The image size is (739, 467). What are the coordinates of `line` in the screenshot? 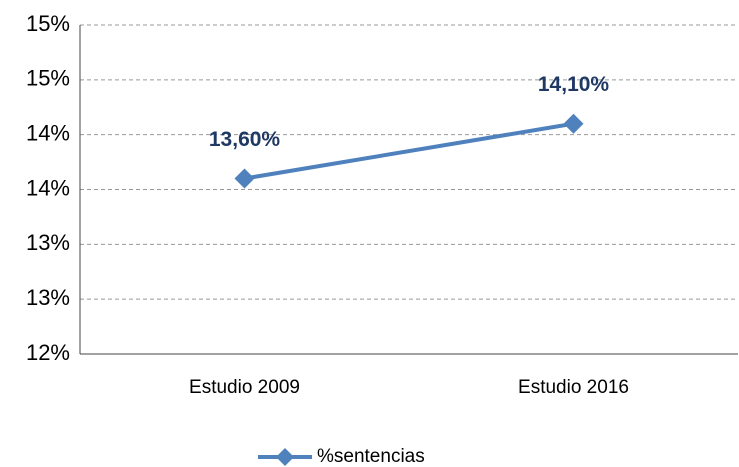 It's located at (409, 151).